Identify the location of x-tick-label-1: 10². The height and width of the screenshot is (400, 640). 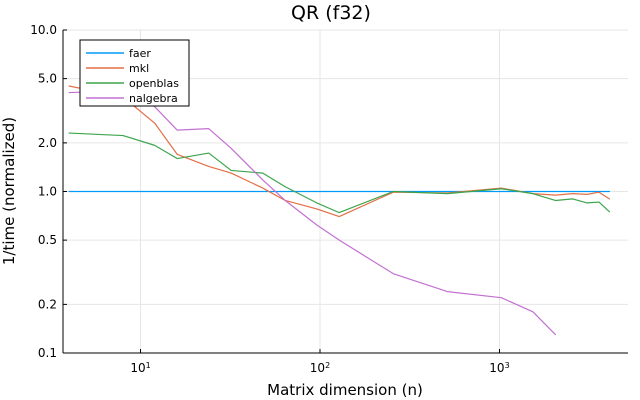
(320, 368).